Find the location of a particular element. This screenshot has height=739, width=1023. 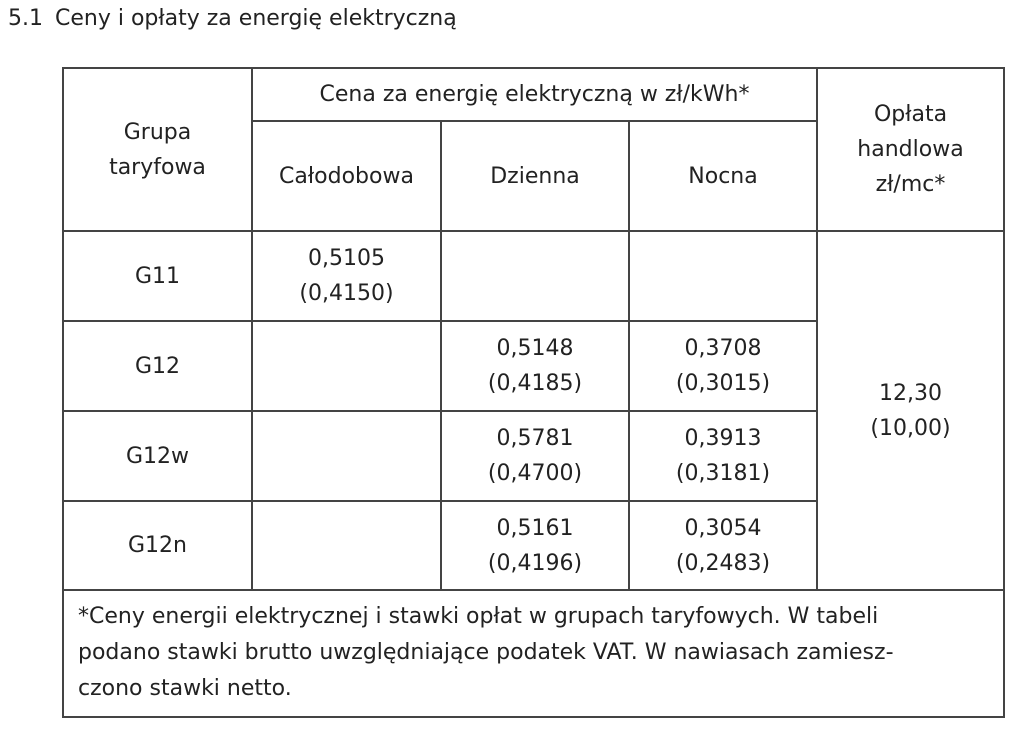

price-net: (0,3015) is located at coordinates (723, 383).